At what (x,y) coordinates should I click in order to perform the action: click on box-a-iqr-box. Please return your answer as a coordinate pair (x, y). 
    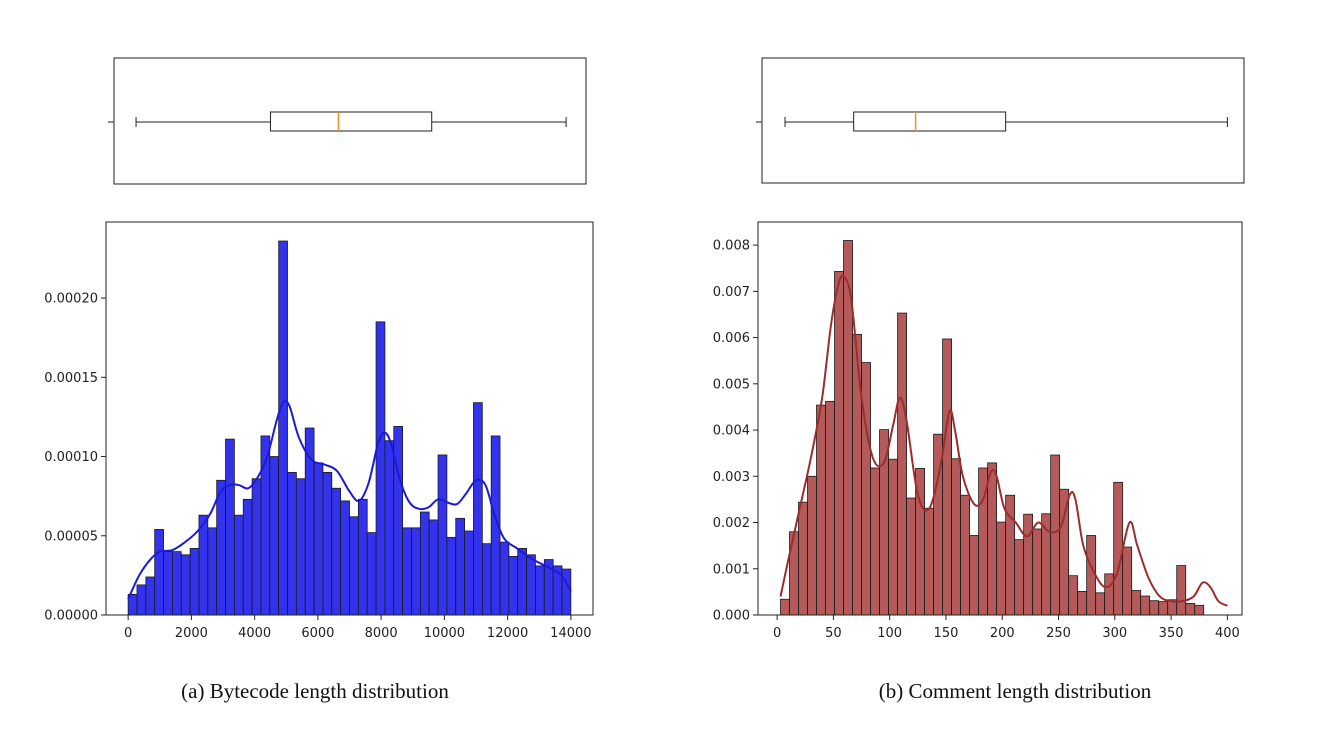
    Looking at the image, I should click on (351, 121).